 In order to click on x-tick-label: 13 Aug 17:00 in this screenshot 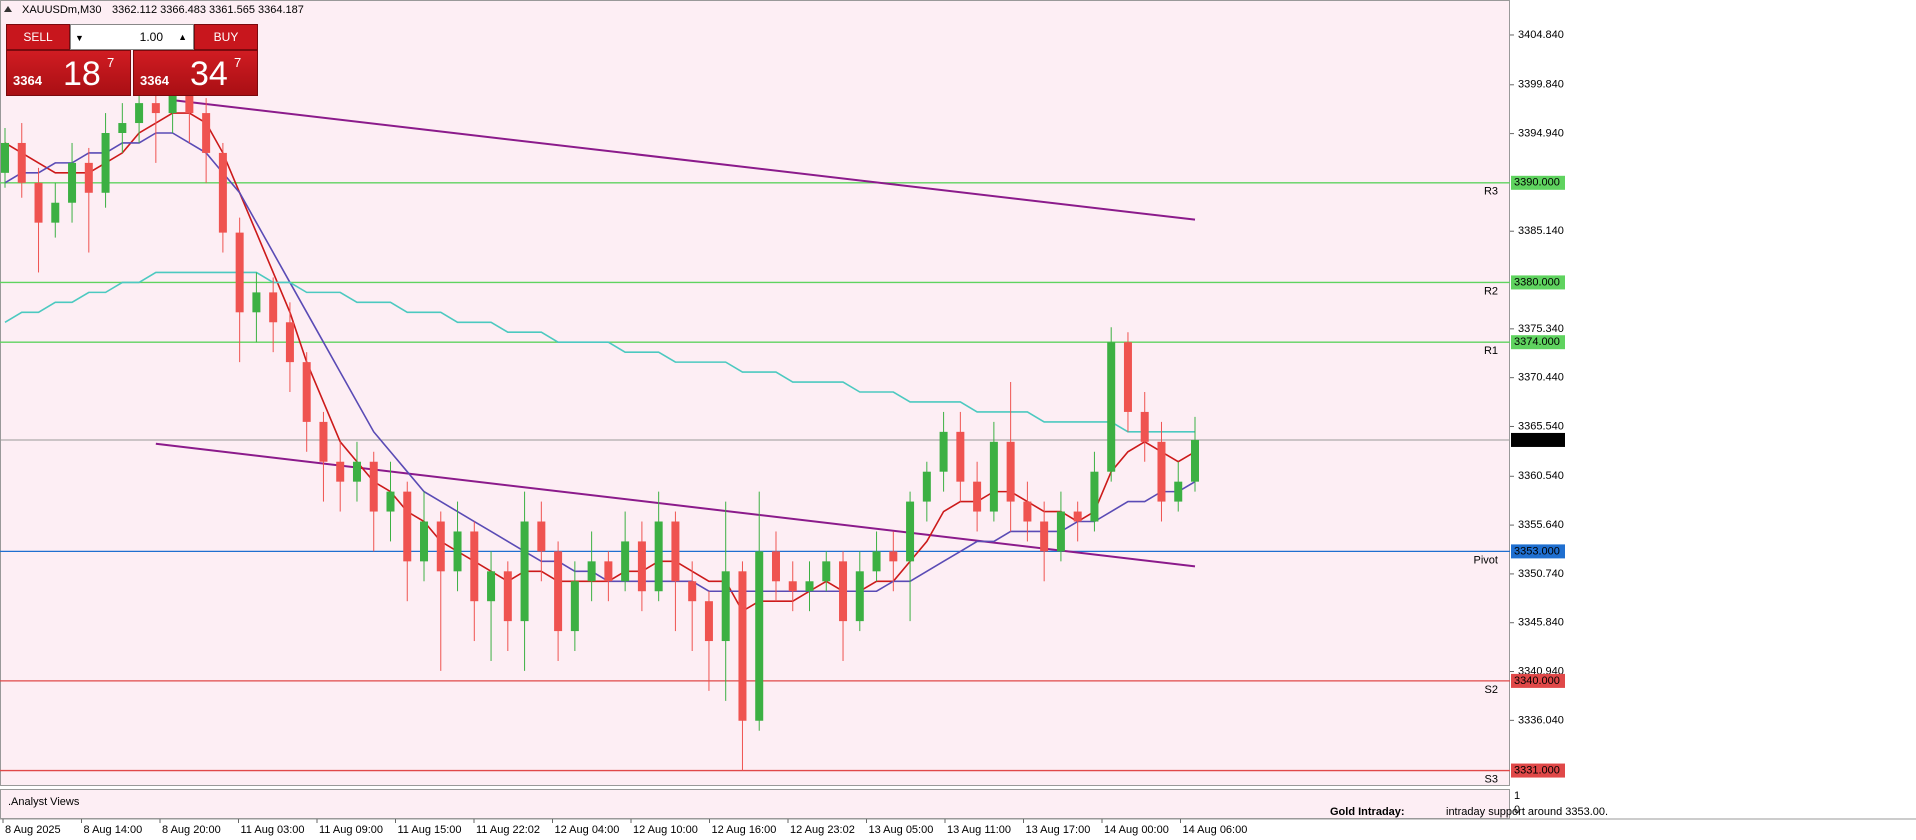, I will do `click(1058, 830)`.